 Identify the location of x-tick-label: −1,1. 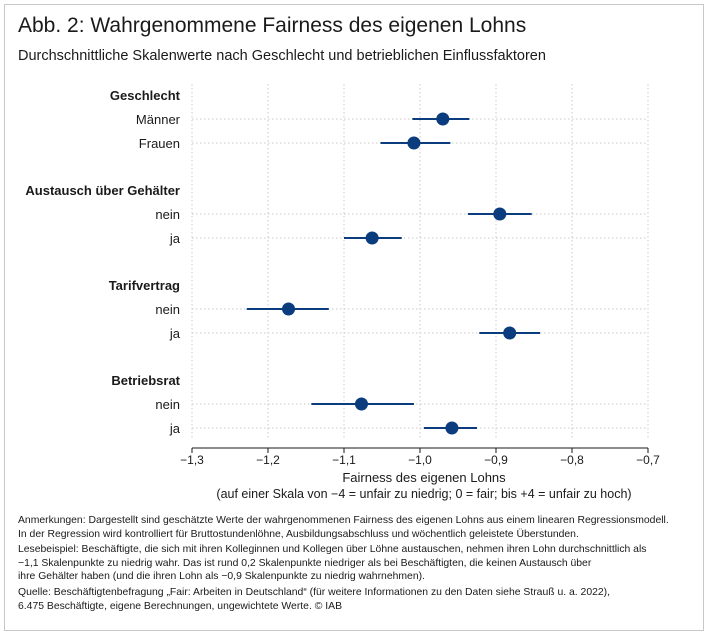
(344, 460).